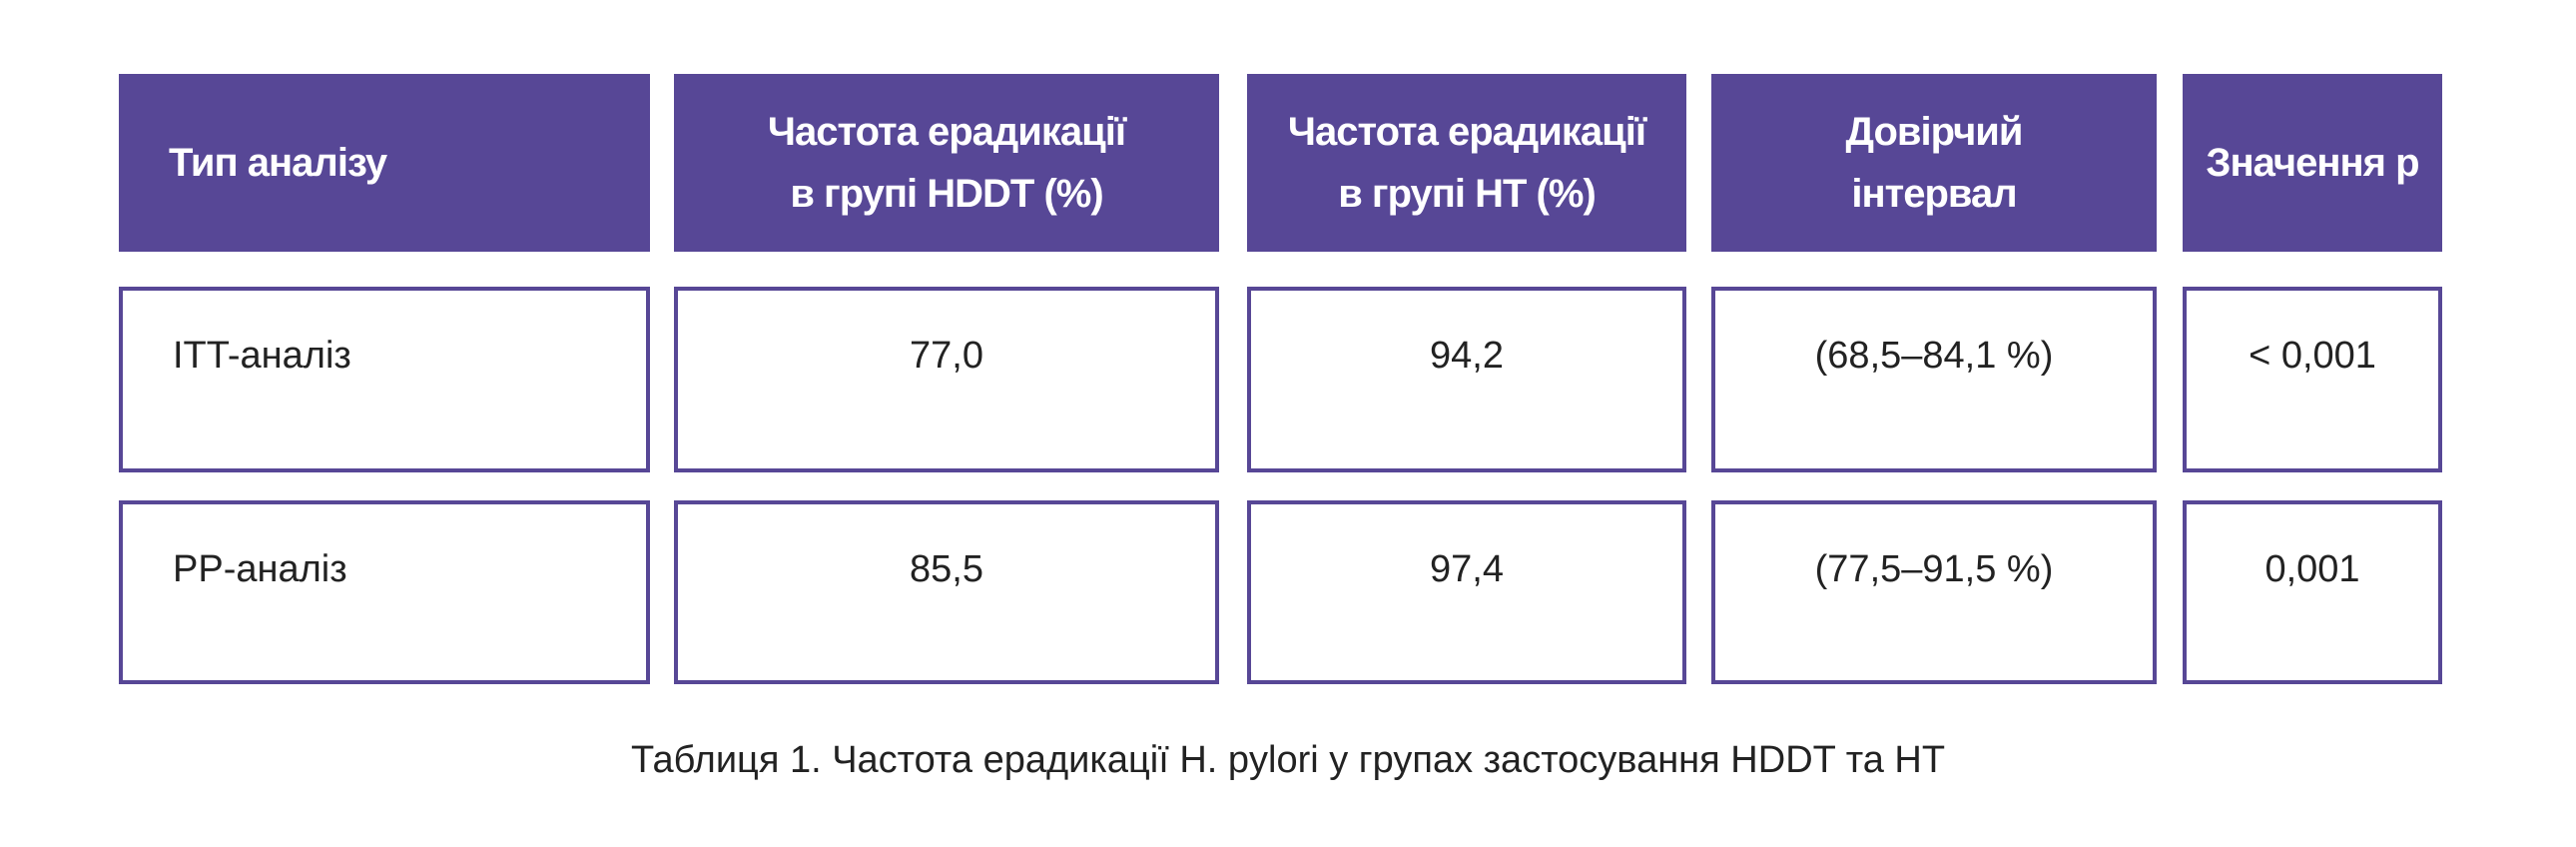 The image size is (2576, 847). What do you see at coordinates (946, 569) in the screenshot?
I see `cell-text: 85,5` at bounding box center [946, 569].